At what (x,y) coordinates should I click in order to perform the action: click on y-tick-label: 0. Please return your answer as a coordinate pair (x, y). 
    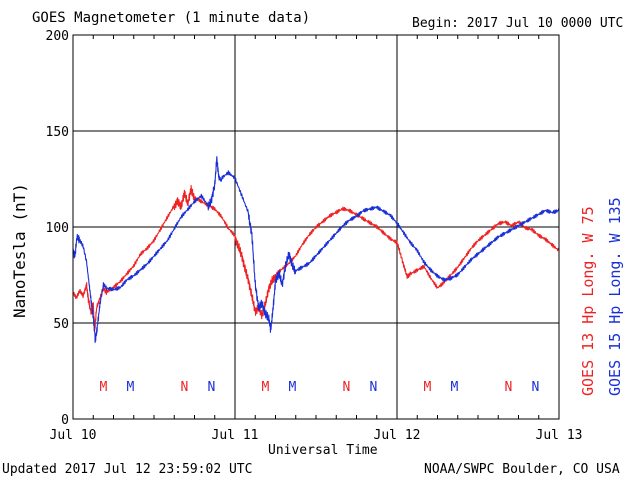
    Looking at the image, I should click on (65, 420).